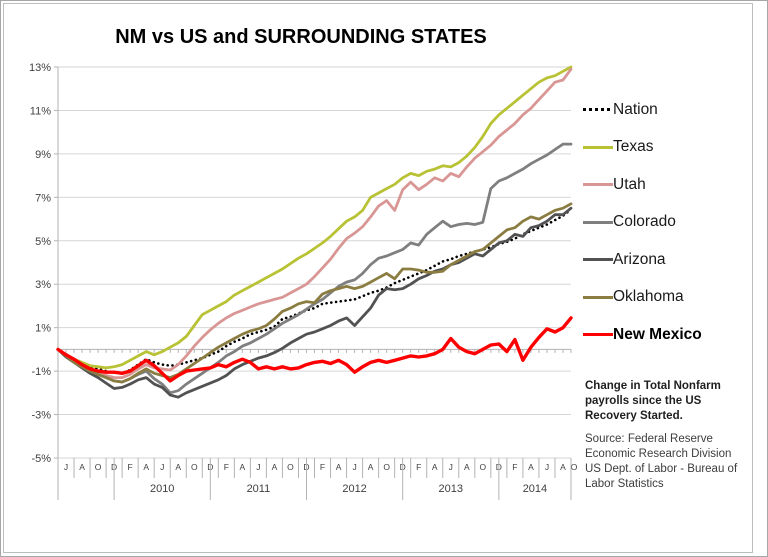  What do you see at coordinates (451, 489) in the screenshot?
I see `year-label: 2013` at bounding box center [451, 489].